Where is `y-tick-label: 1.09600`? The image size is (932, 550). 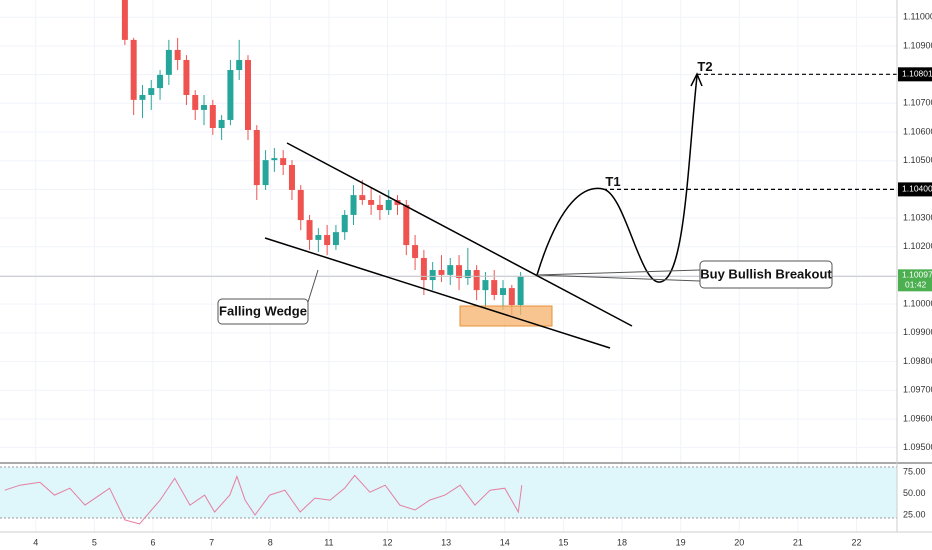
y-tick-label: 1.09600 is located at coordinates (917, 418).